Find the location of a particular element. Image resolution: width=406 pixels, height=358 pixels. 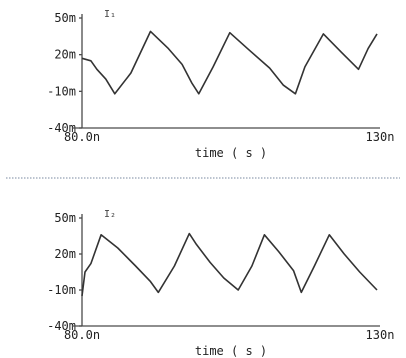

x-tick-label-end-i1: 130n is located at coordinates (380, 137).